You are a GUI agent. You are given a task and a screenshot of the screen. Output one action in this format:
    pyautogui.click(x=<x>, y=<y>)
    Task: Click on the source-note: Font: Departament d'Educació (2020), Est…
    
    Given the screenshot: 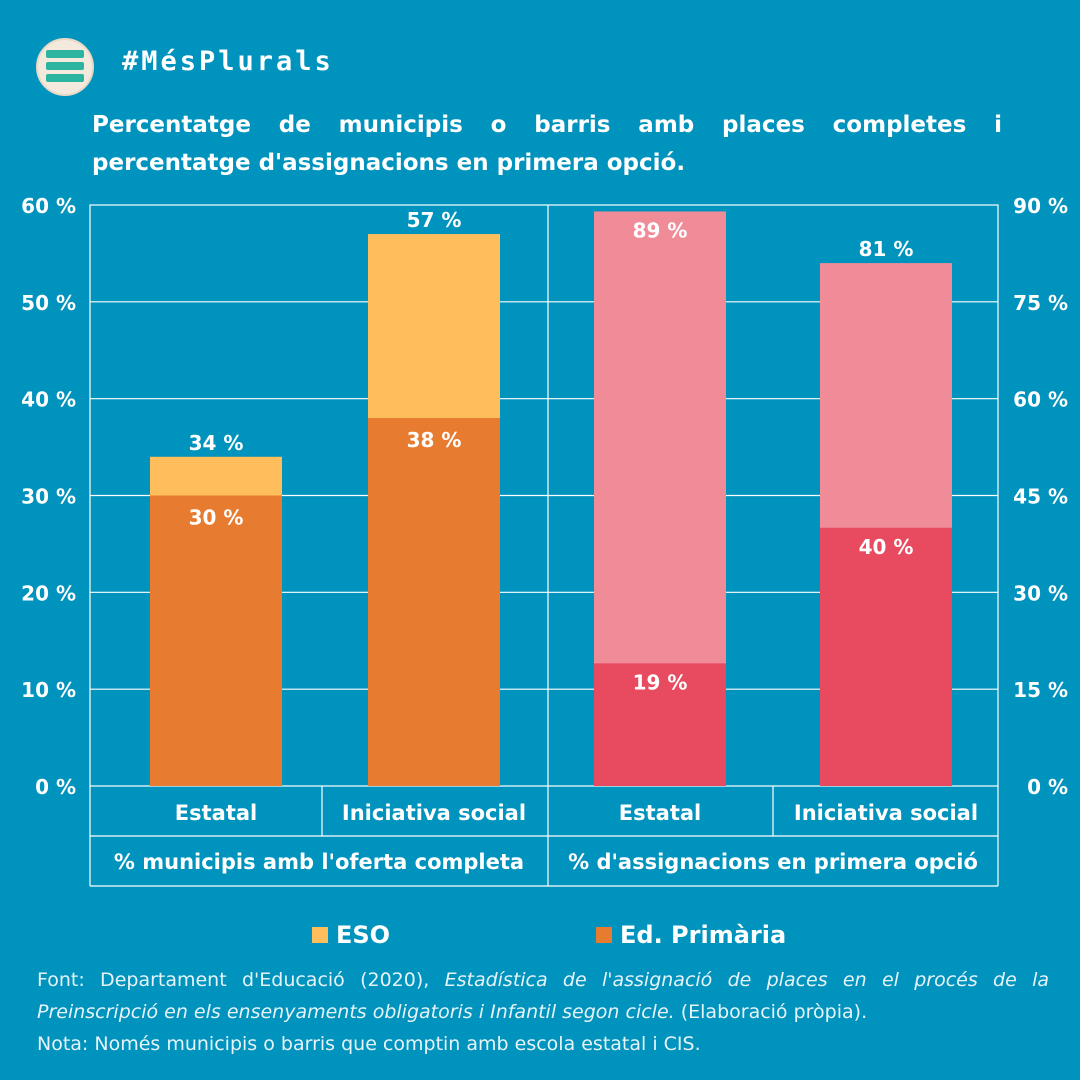 What is the action you would take?
    pyautogui.click(x=543, y=1012)
    